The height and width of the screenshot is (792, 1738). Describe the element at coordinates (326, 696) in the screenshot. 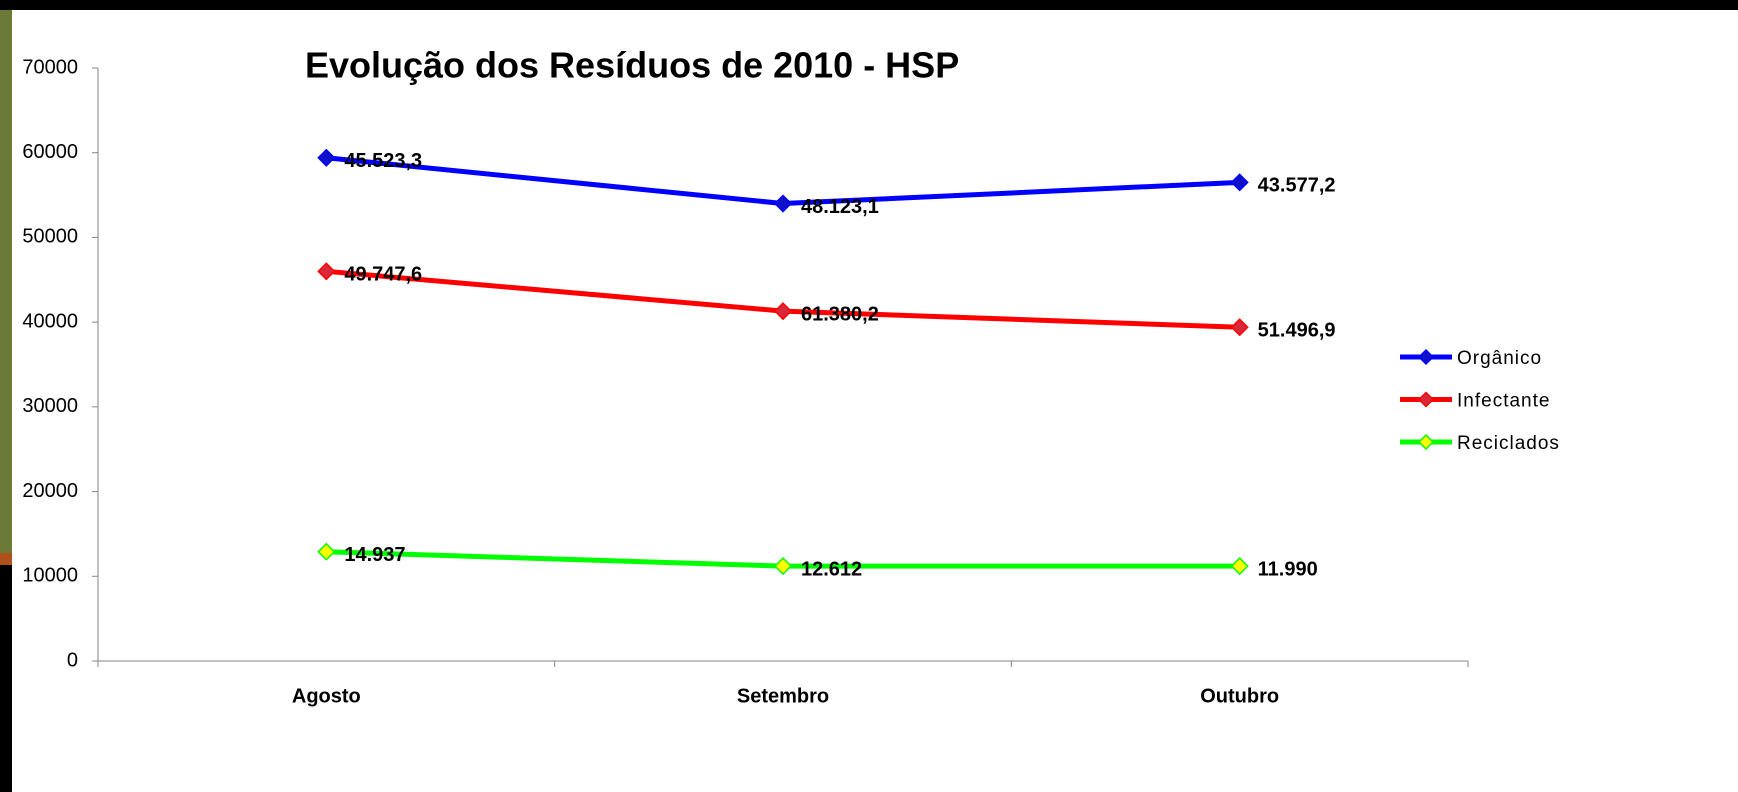

I see `x-tick-label: Agosto` at that location.